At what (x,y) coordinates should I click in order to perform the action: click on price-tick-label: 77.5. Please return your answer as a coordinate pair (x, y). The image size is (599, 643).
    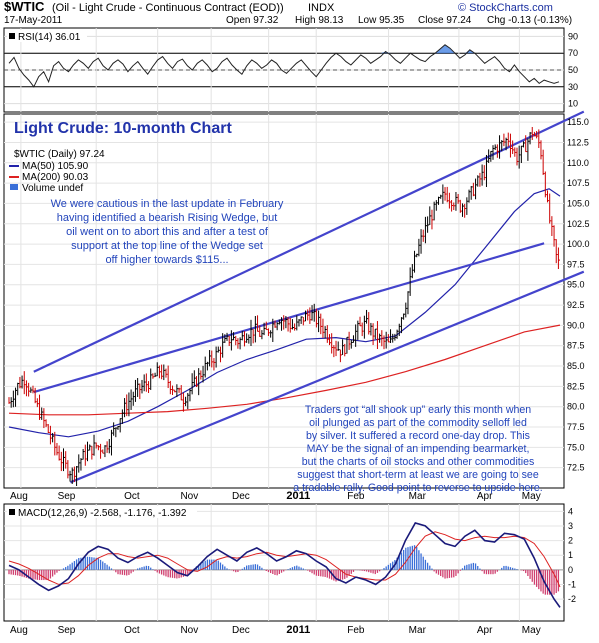
    Looking at the image, I should click on (576, 427).